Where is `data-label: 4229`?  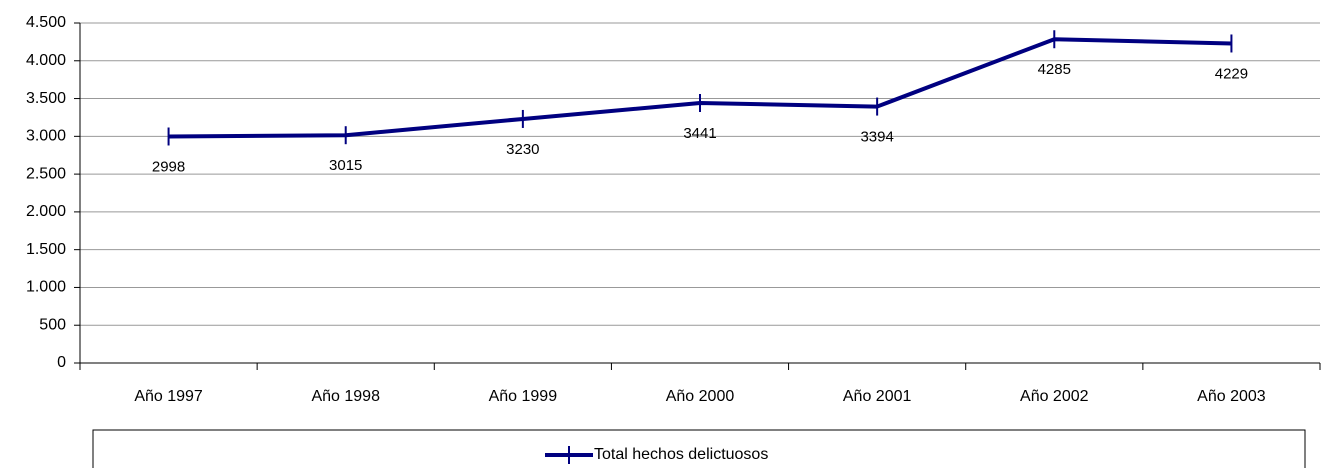 data-label: 4229 is located at coordinates (1231, 73).